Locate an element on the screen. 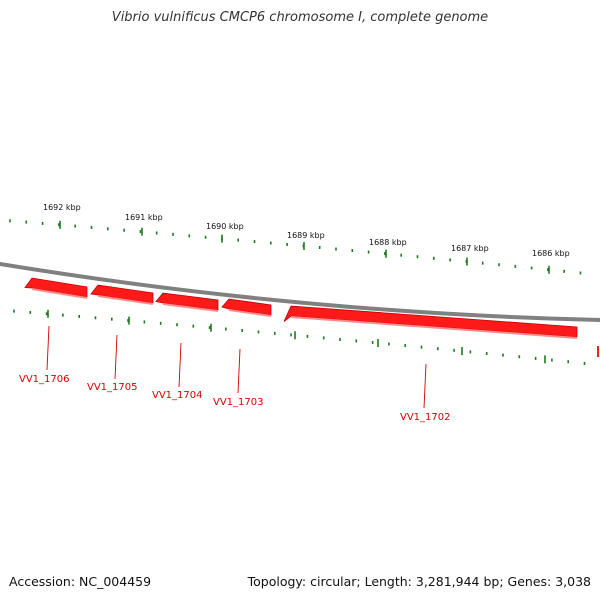  gene-label: VV1_1706 is located at coordinates (44, 379).